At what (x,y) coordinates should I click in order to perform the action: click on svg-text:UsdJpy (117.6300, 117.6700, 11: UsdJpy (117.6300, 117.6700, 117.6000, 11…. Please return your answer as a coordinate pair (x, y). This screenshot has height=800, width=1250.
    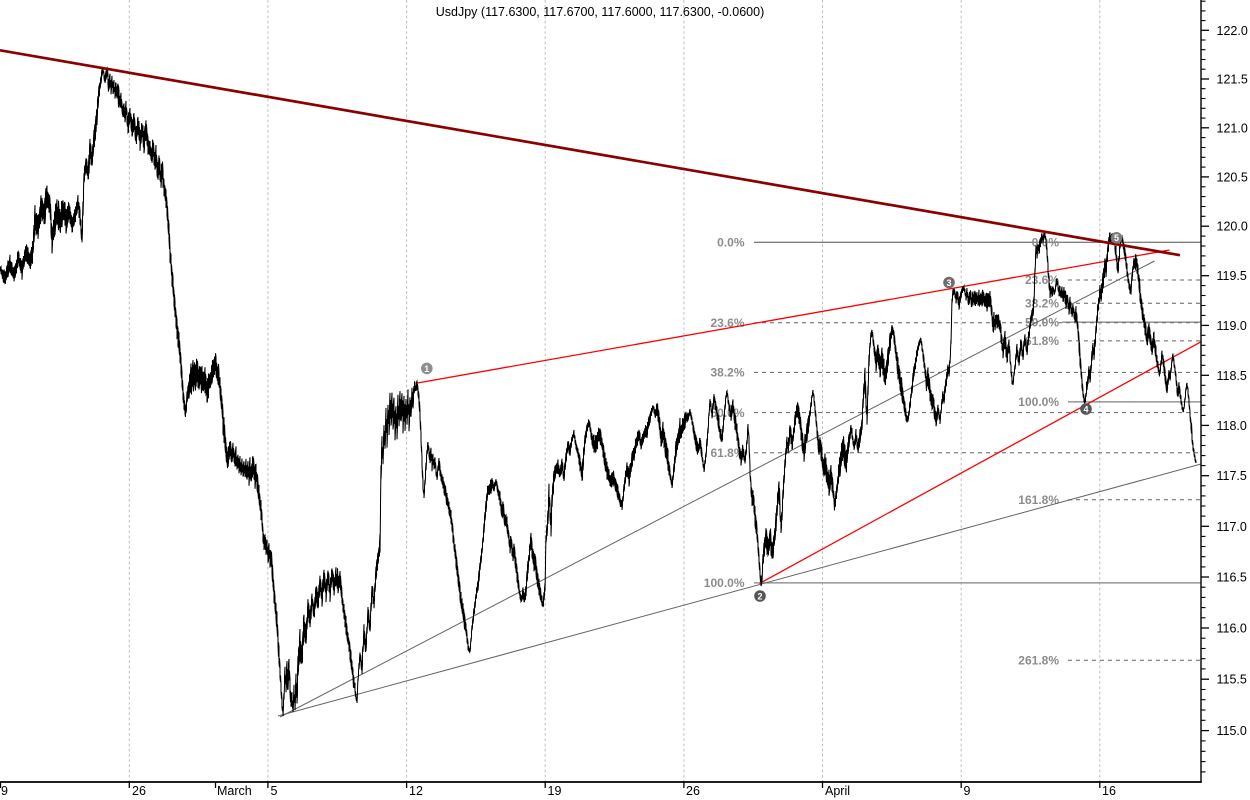
    Looking at the image, I should click on (600, 12).